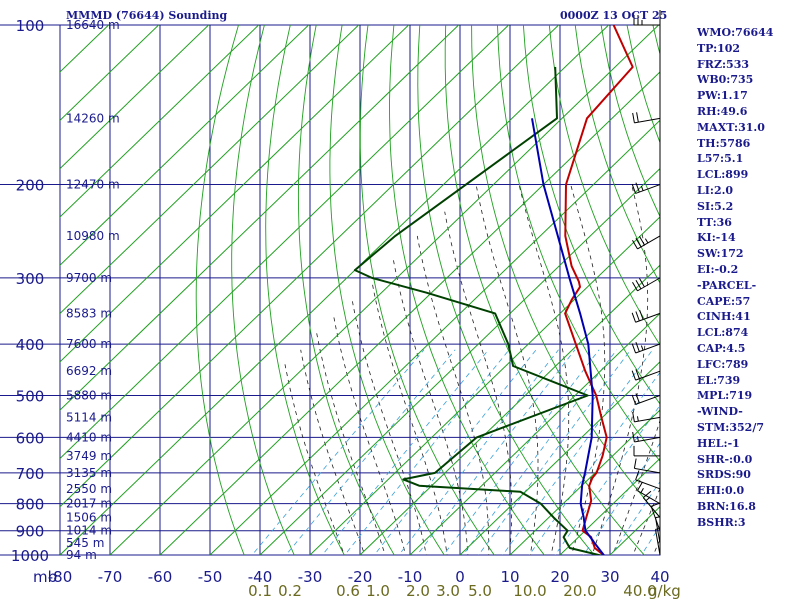 This screenshot has height=600, width=800. What do you see at coordinates (718, 269) in the screenshot?
I see `index-item: EI:-0.2` at bounding box center [718, 269].